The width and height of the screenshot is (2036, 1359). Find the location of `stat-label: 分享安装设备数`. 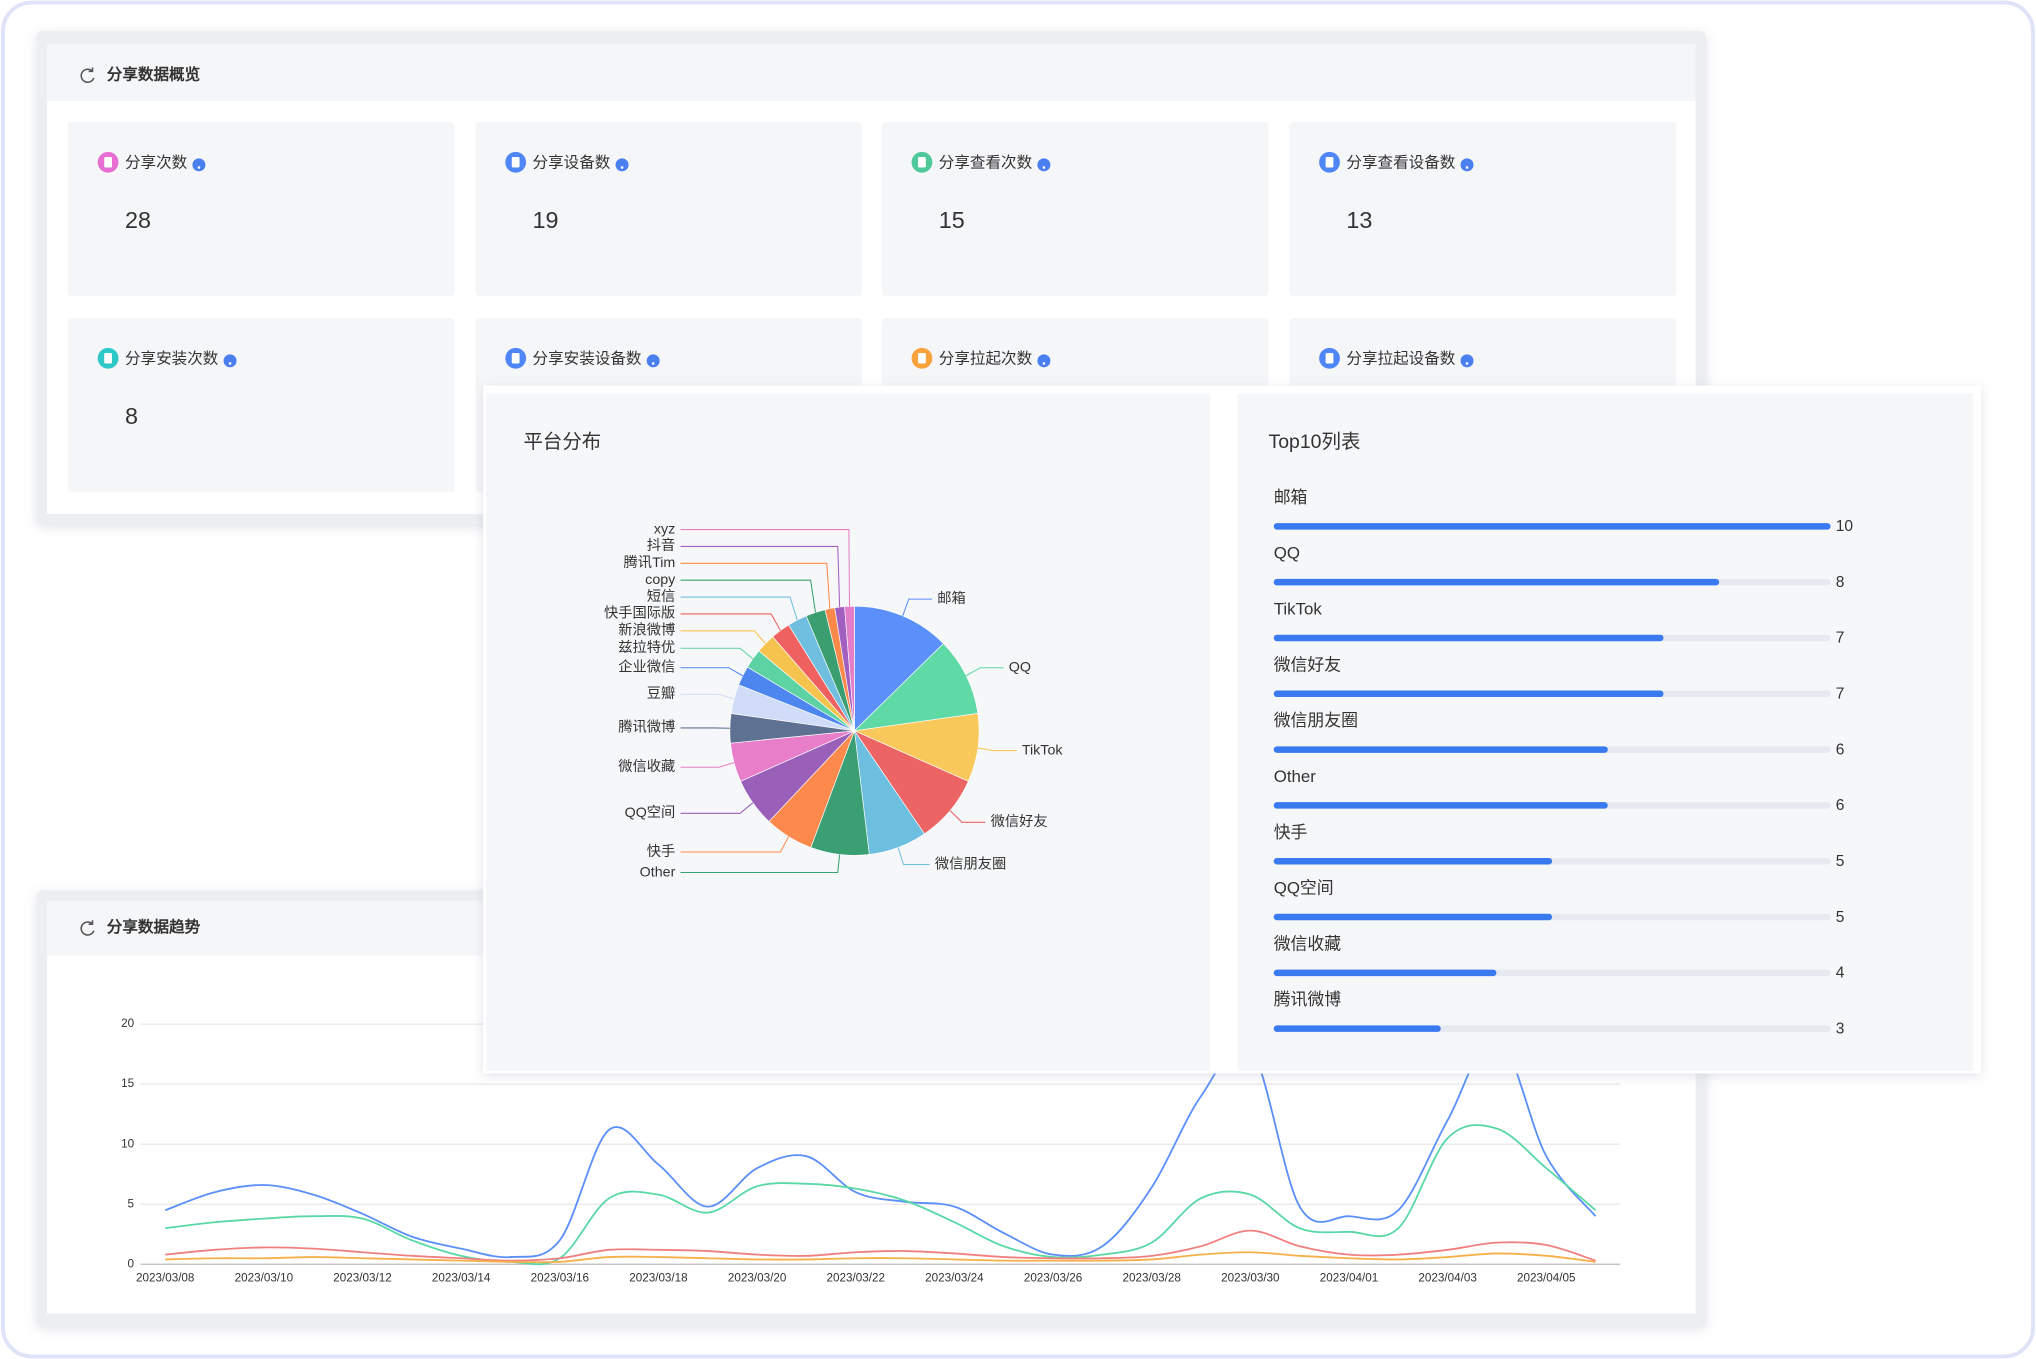

stat-label: 分享安装设备数 is located at coordinates (587, 359).